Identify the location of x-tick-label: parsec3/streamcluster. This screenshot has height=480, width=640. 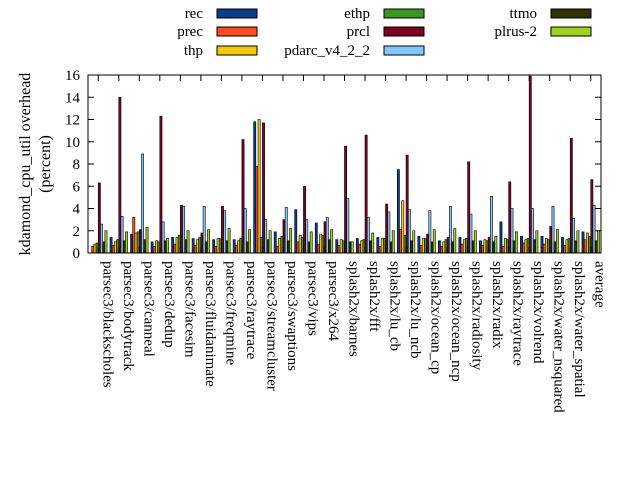
(271, 326).